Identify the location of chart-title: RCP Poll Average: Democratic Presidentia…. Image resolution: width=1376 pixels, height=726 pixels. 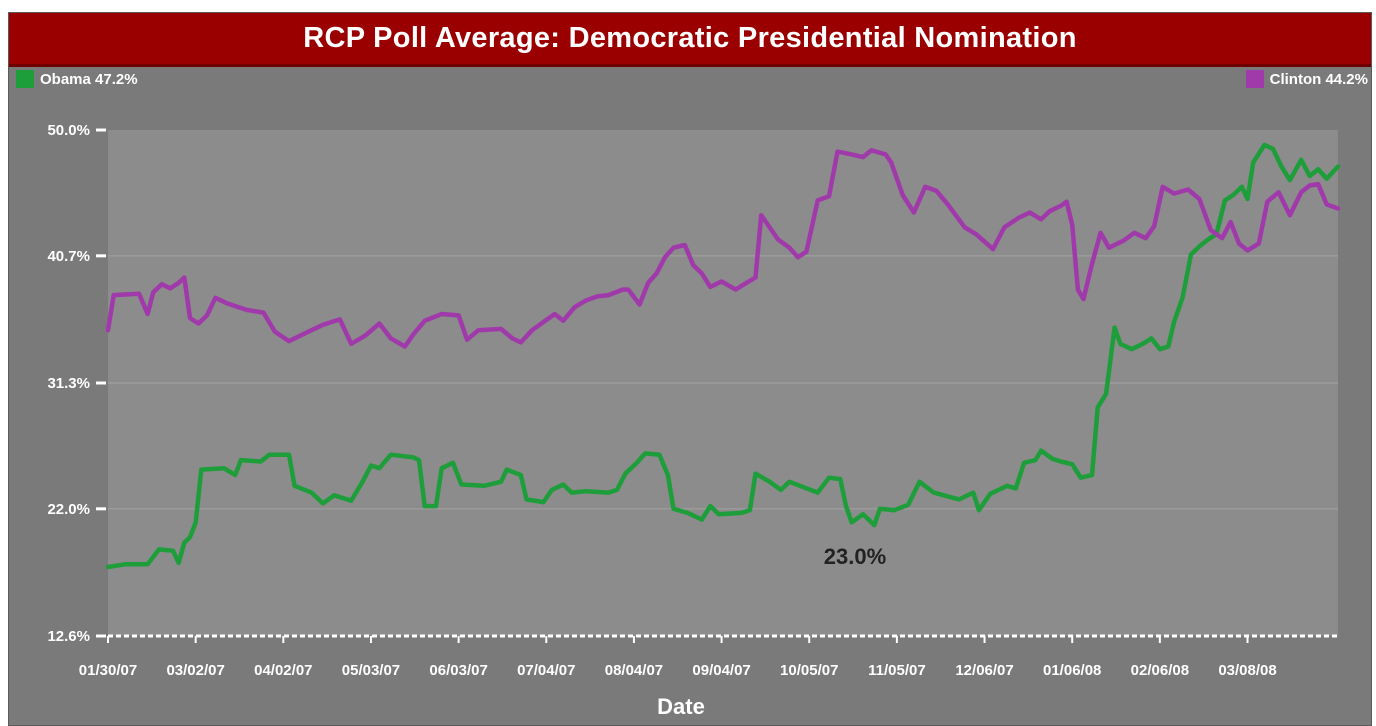
(690, 40).